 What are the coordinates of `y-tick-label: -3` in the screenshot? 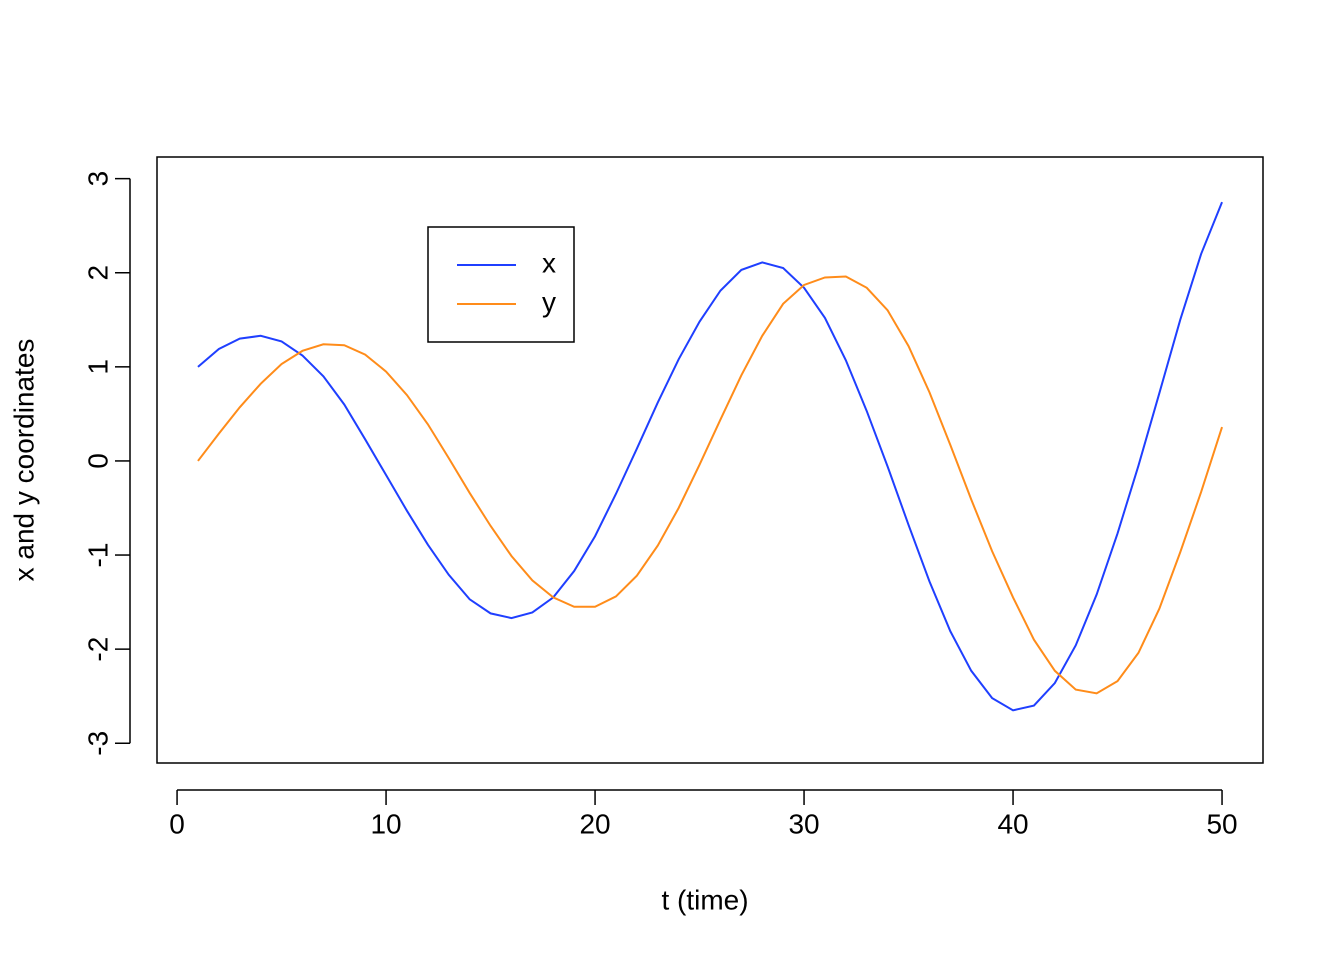 It's located at (97, 743).